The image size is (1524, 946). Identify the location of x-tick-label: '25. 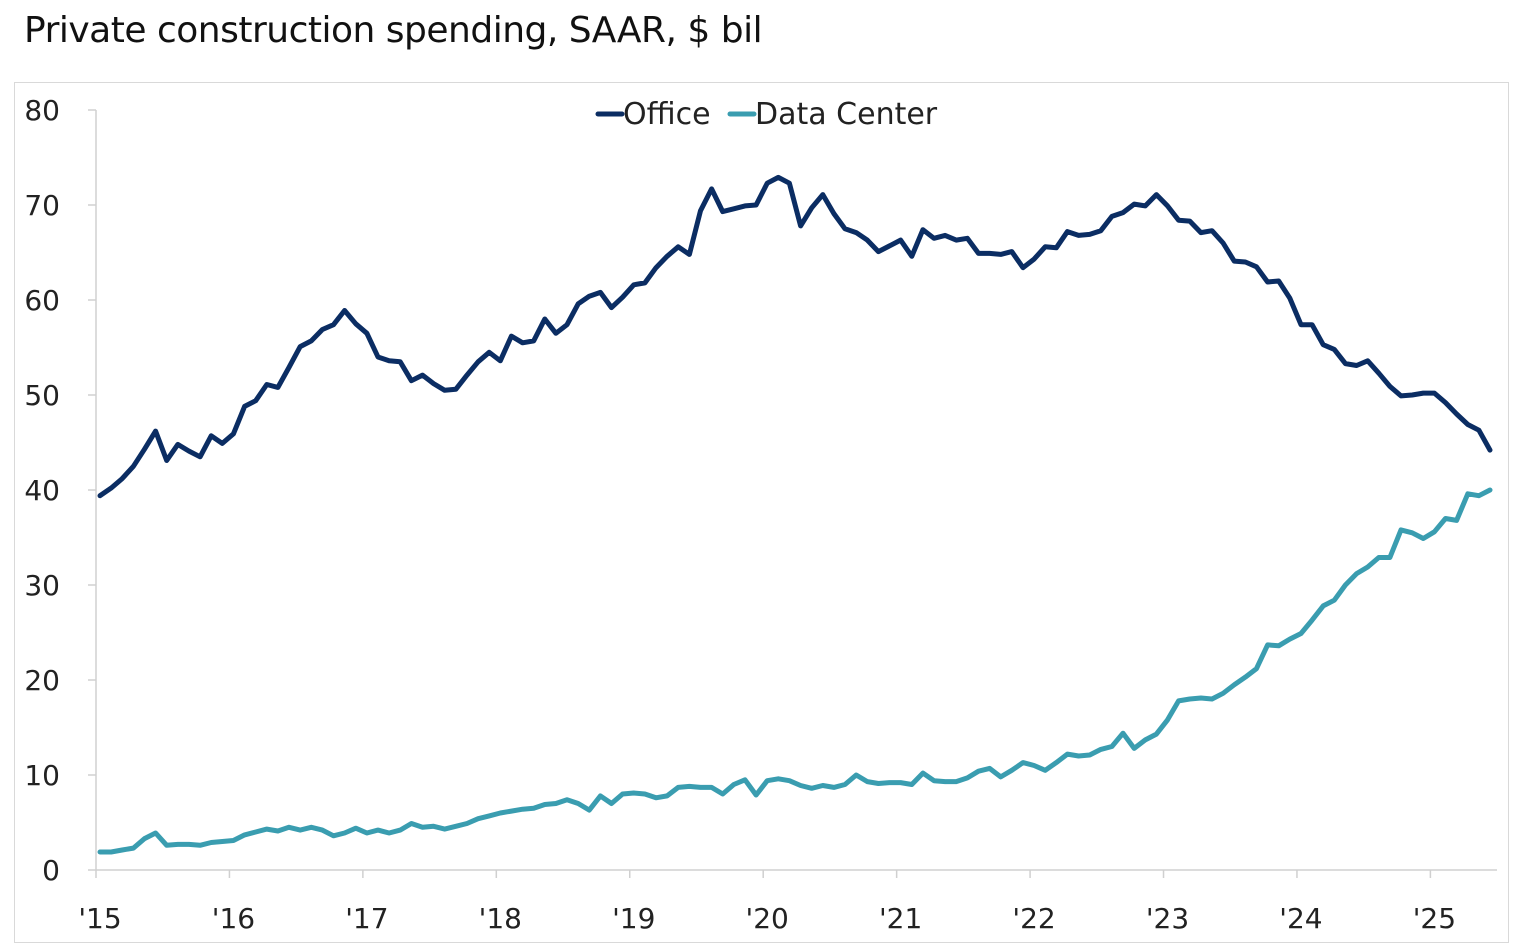
(1434, 918).